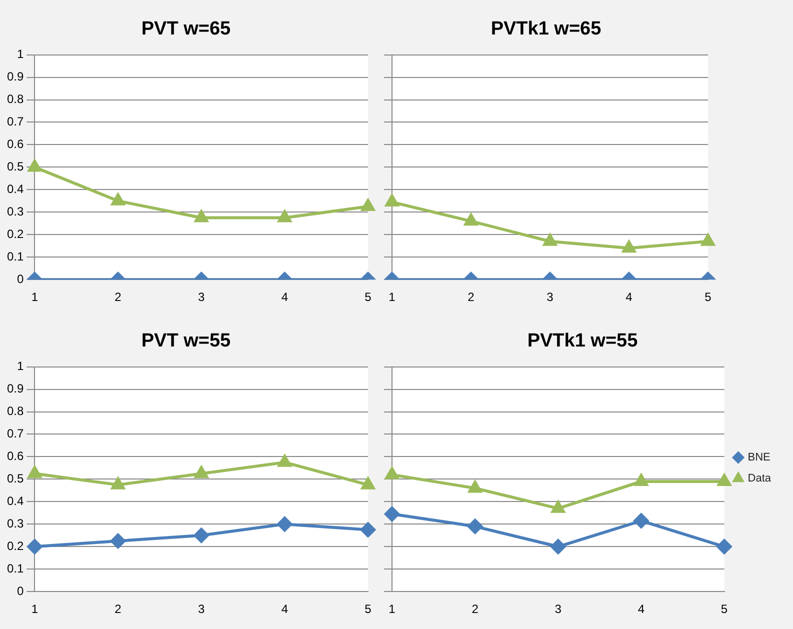  I want to click on chart-title: PVT w=65, so click(186, 29).